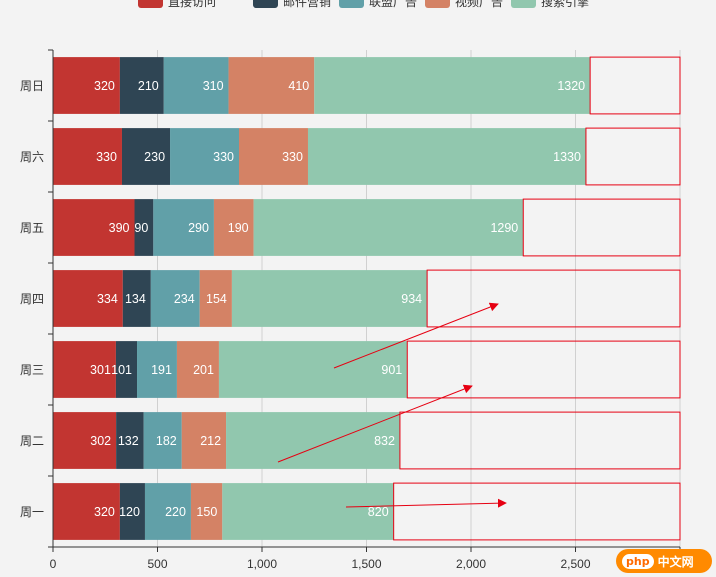 This screenshot has height=577, width=716. Describe the element at coordinates (32, 299) in the screenshot. I see `y-tick-label: 周四` at that location.